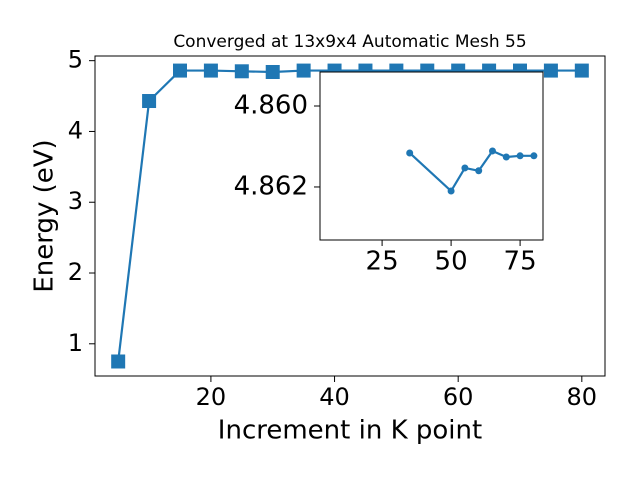 Image resolution: width=640 pixels, height=480 pixels. I want to click on y-tick-label: 5, so click(75, 60).